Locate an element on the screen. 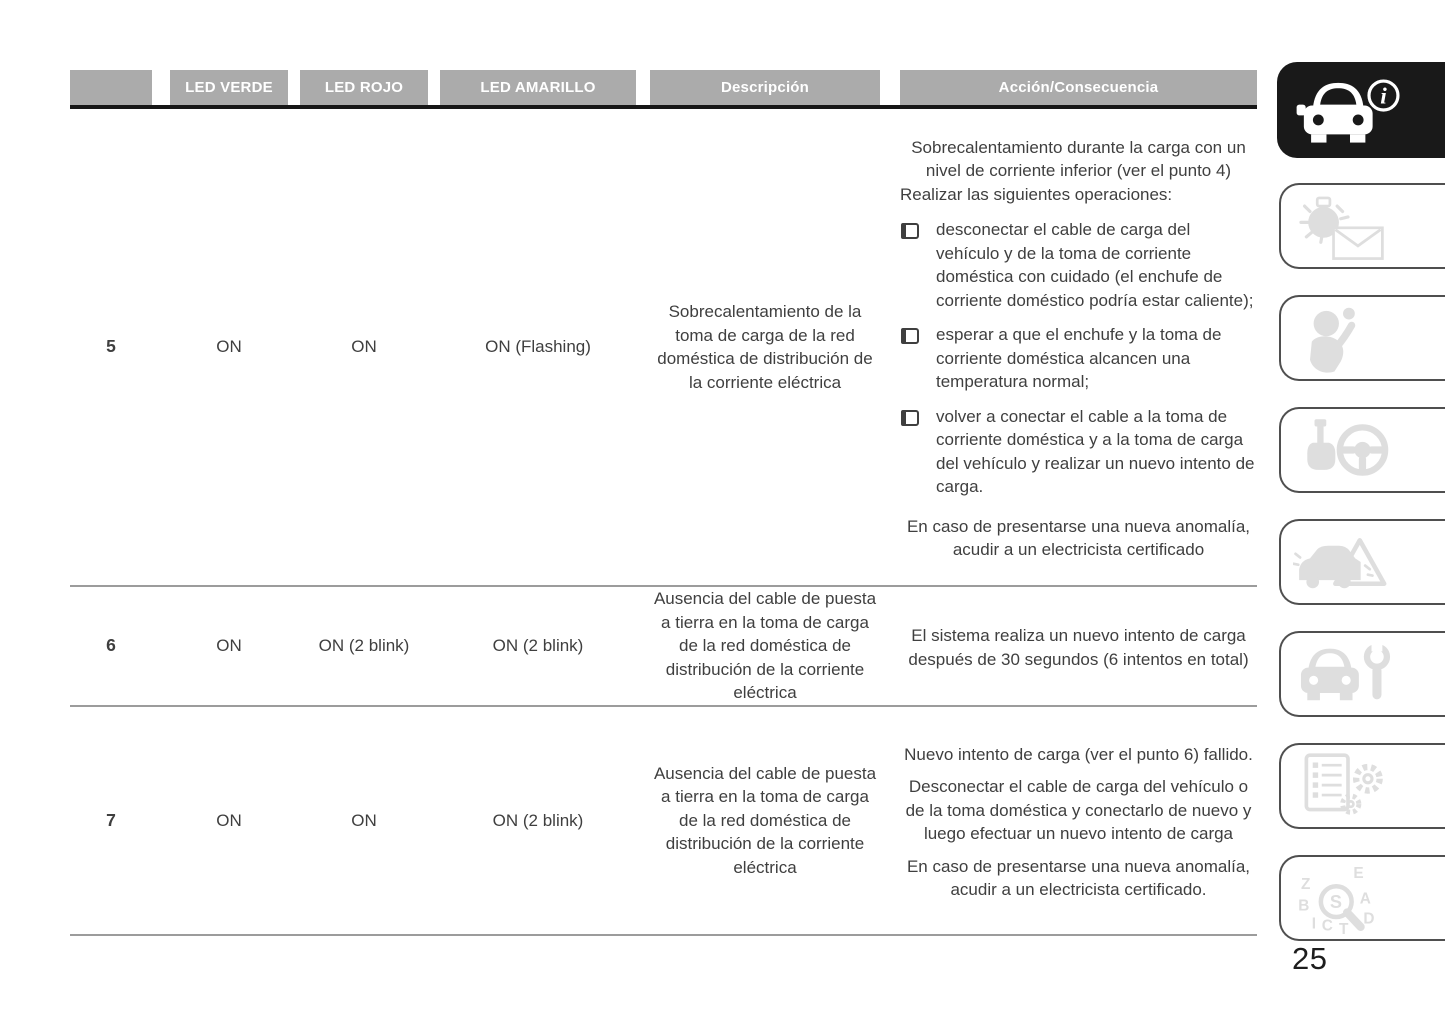  svg-text: C is located at coordinates (1327, 926).